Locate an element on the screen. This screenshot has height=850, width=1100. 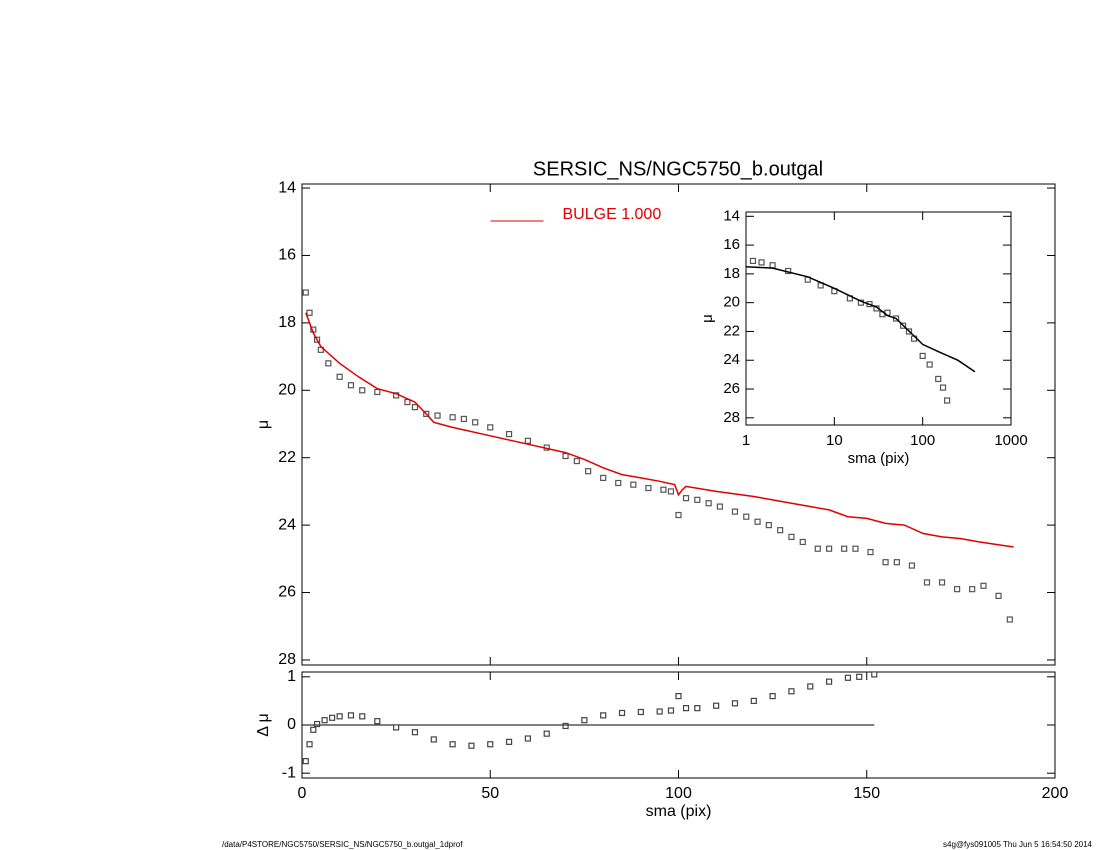
plot-frame is located at coordinates (878, 318).